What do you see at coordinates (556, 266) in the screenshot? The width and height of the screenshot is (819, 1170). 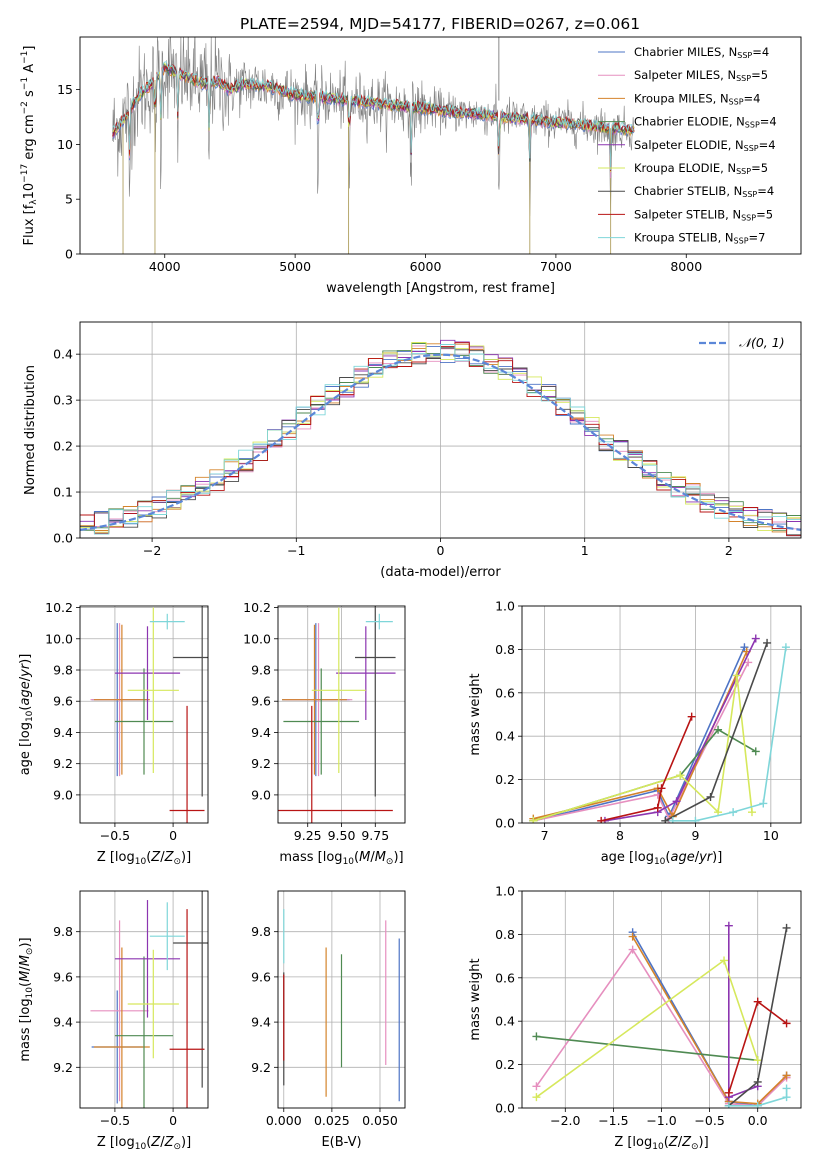 I see `x-tick-label: 7000` at bounding box center [556, 266].